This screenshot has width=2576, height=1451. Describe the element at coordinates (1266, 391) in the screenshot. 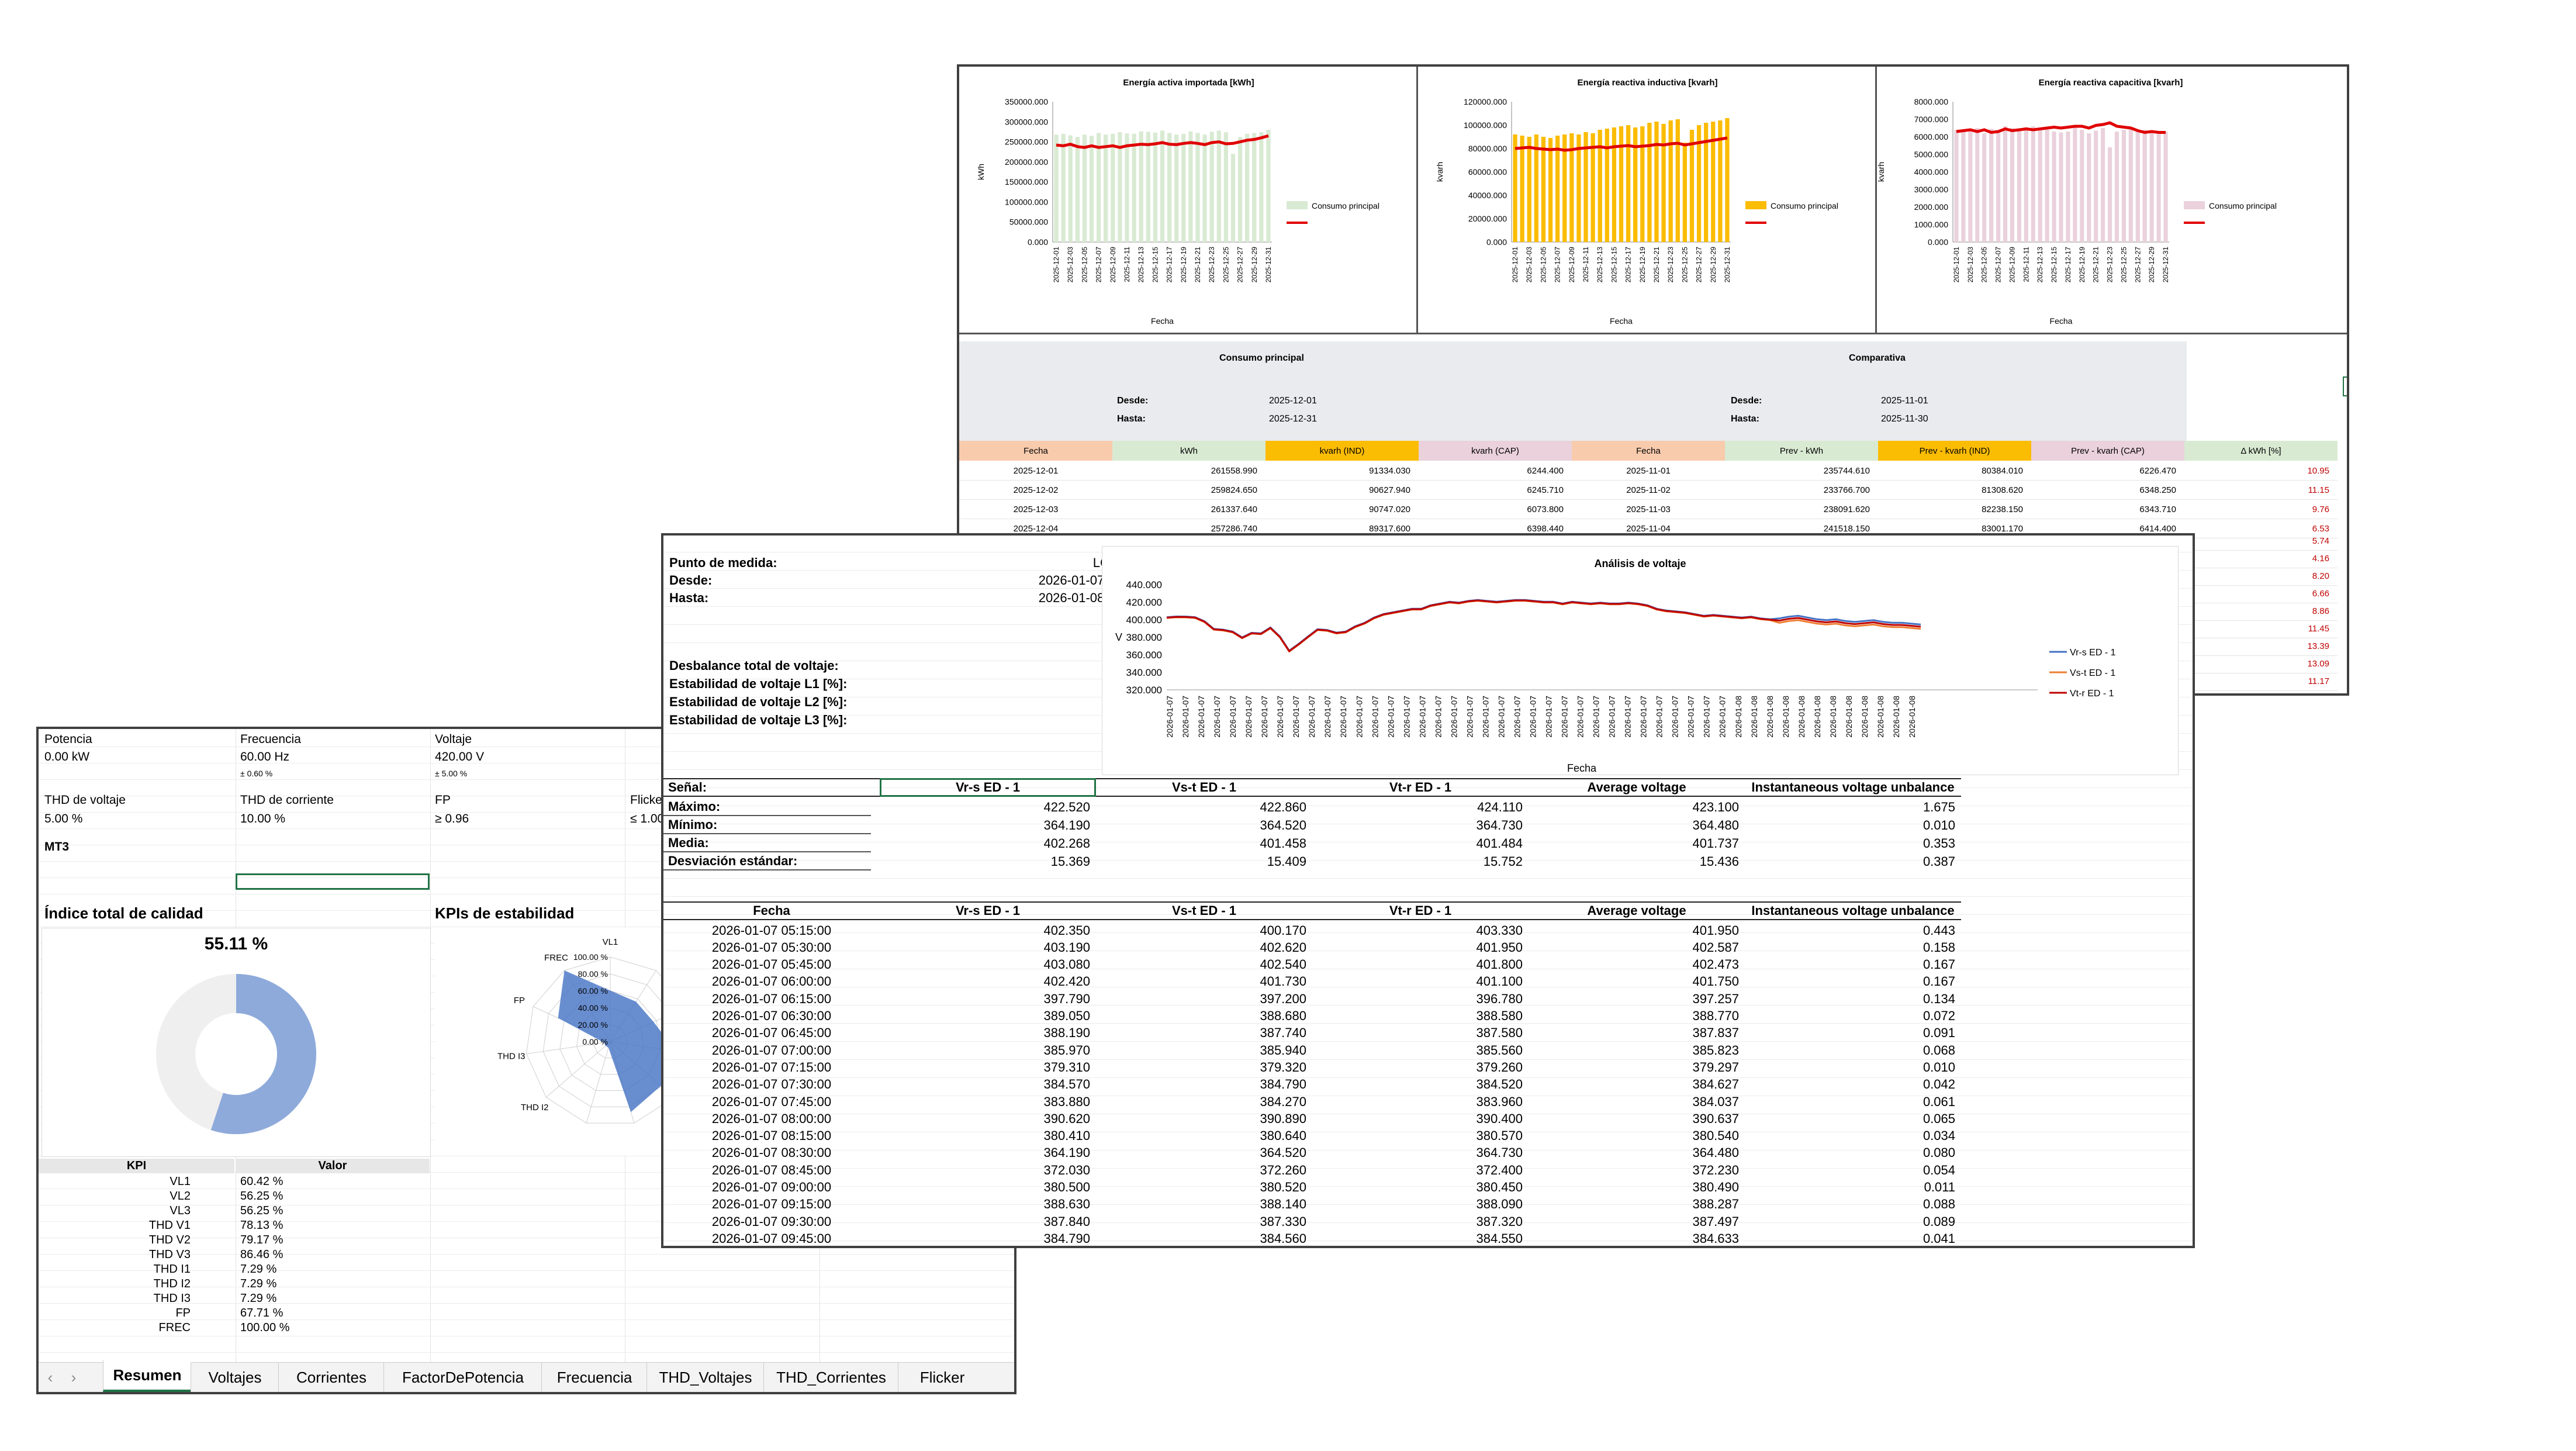

I see `main-period-block` at that location.